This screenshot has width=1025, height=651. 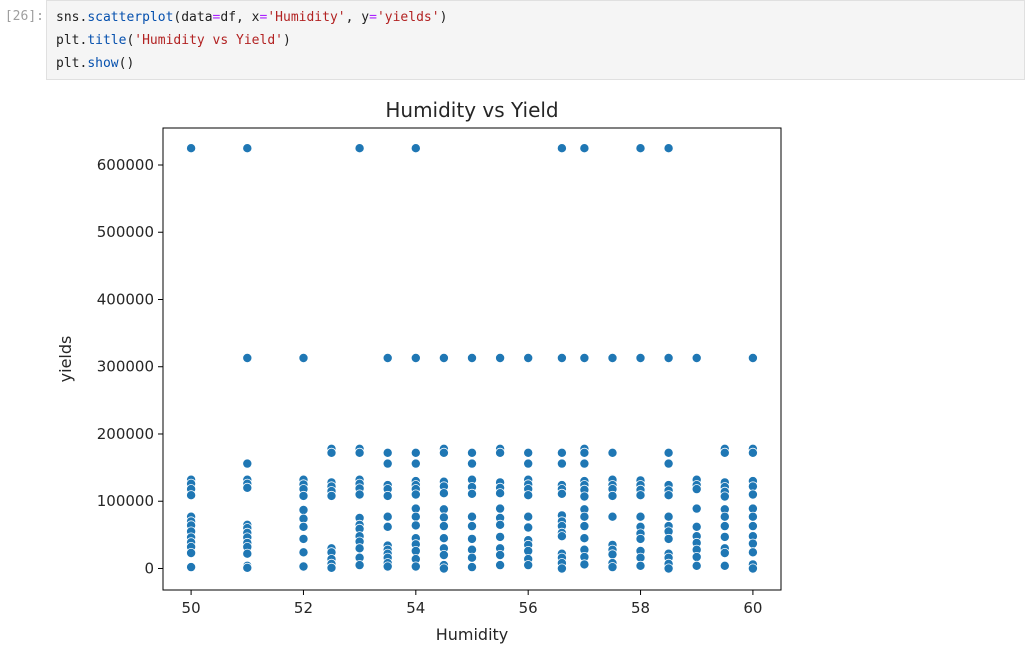 What do you see at coordinates (130, 17) in the screenshot?
I see `code-token: scatterplot` at bounding box center [130, 17].